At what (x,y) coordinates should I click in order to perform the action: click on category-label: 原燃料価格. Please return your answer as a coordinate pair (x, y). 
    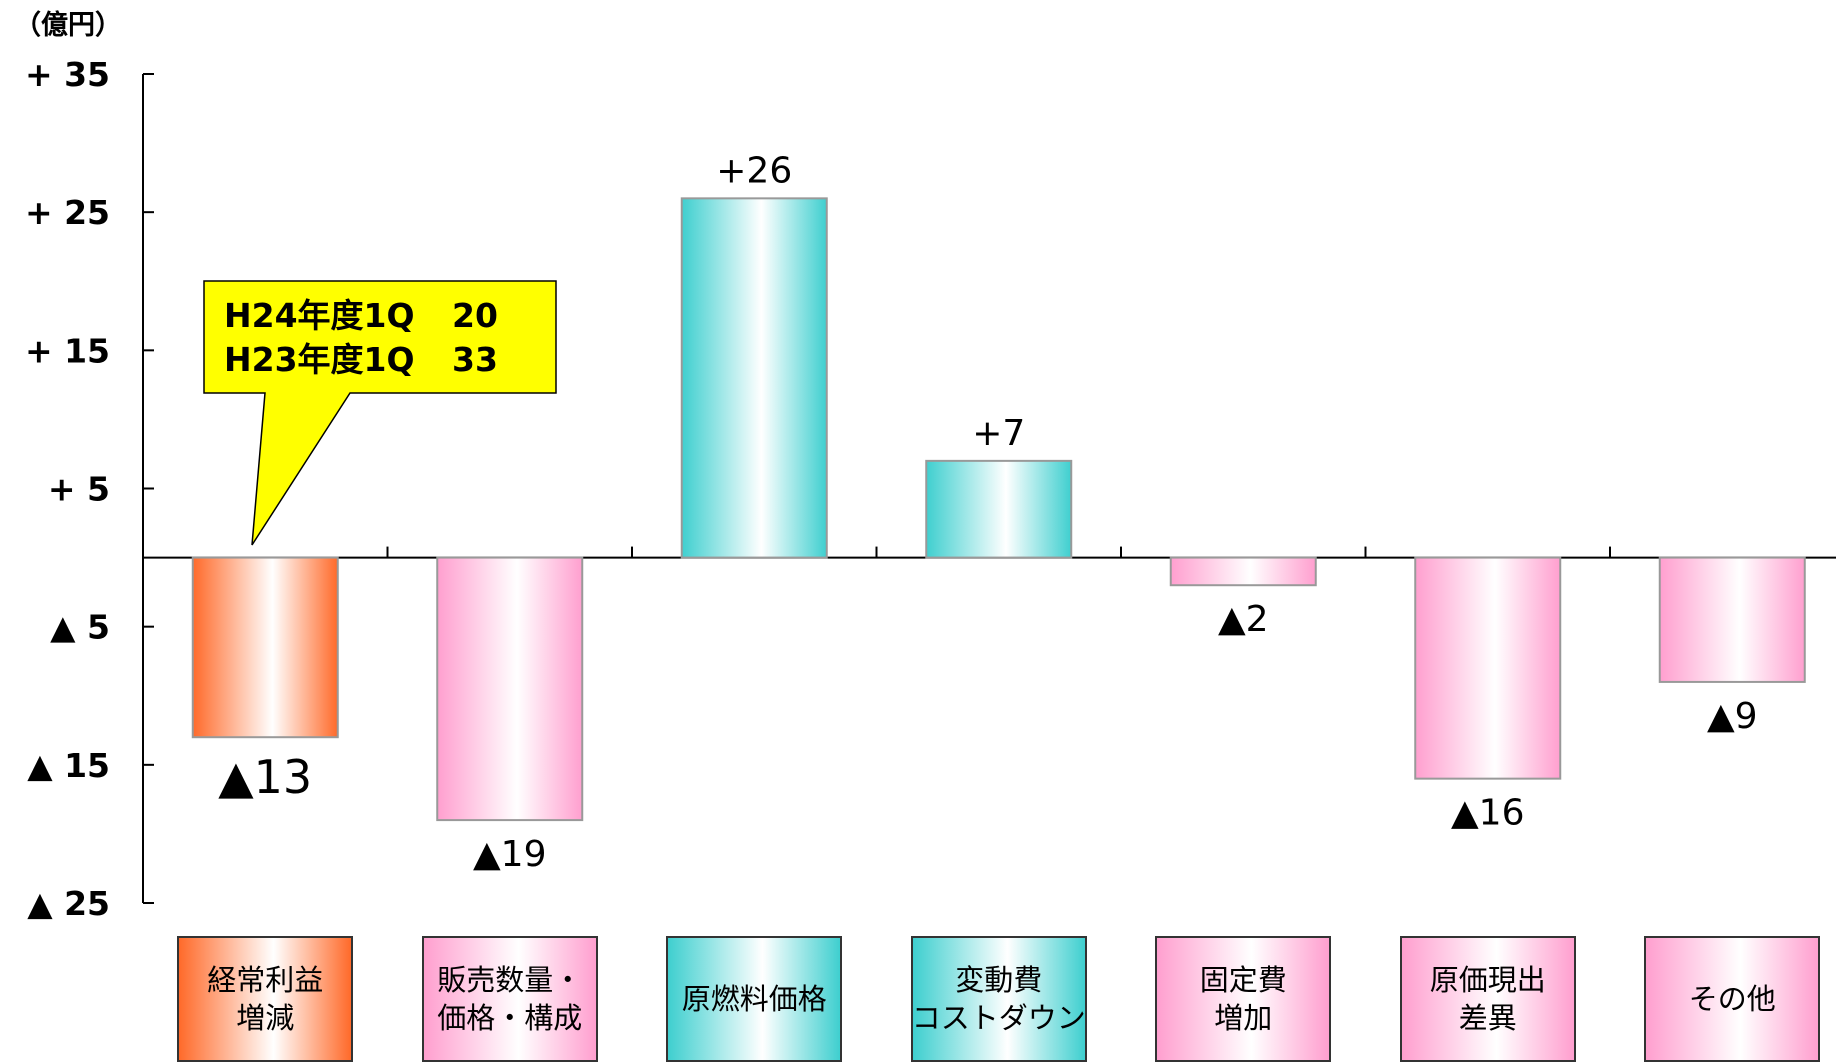
    Looking at the image, I should click on (754, 999).